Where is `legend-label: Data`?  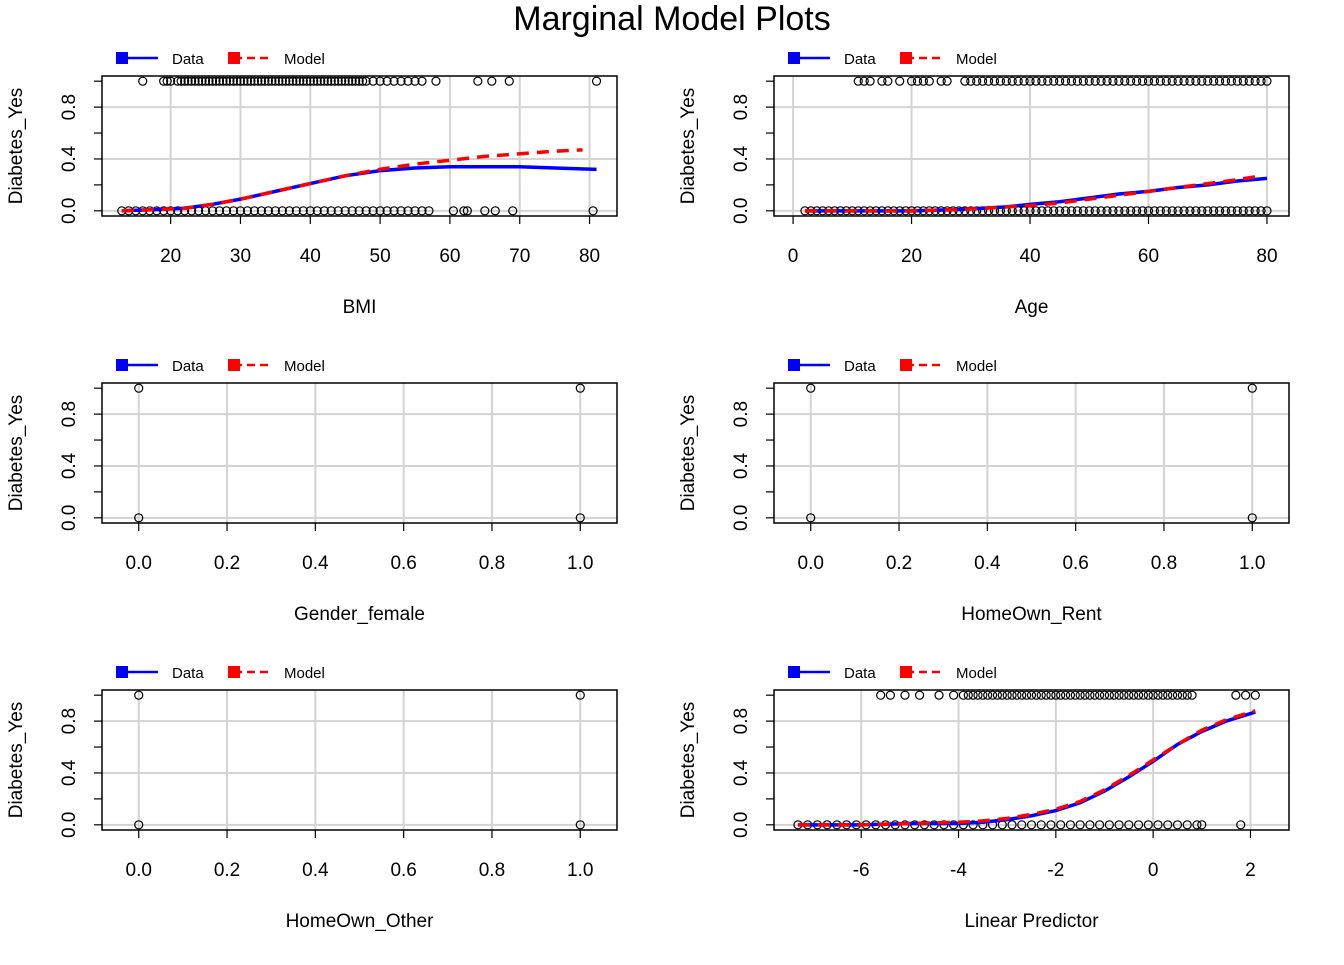 legend-label: Data is located at coordinates (188, 673).